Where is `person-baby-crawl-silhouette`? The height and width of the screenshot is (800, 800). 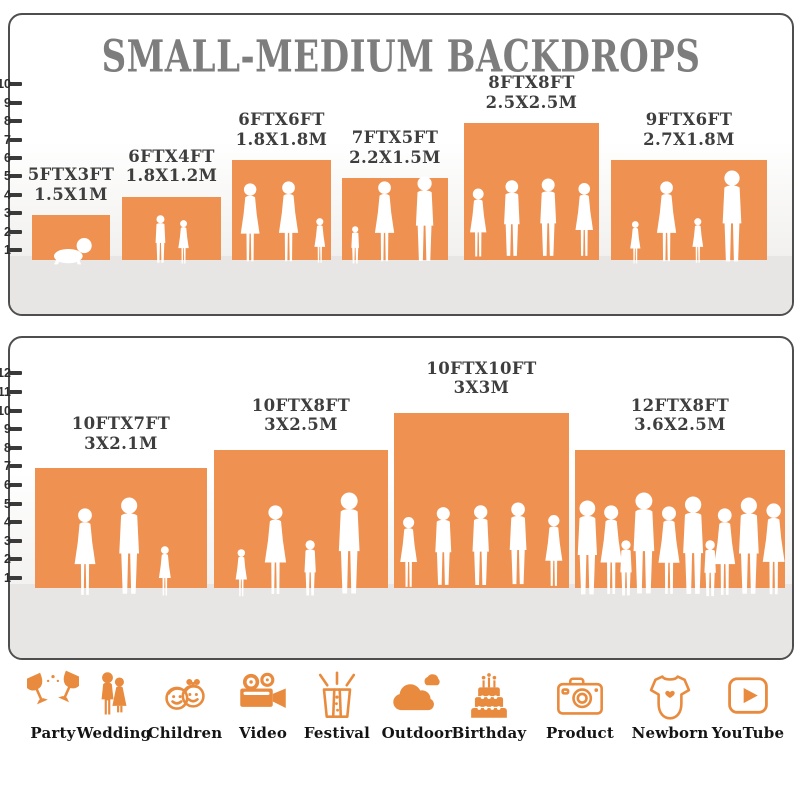
person-baby-crawl-silhouette is located at coordinates (72, 251).